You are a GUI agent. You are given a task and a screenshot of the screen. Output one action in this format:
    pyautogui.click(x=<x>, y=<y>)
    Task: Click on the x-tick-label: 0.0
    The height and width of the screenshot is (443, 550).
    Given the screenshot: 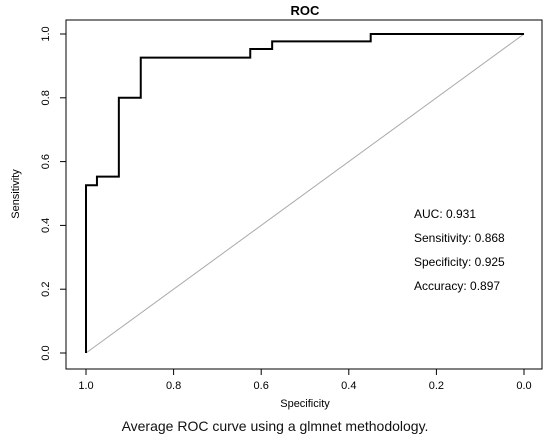 What is the action you would take?
    pyautogui.click(x=523, y=386)
    